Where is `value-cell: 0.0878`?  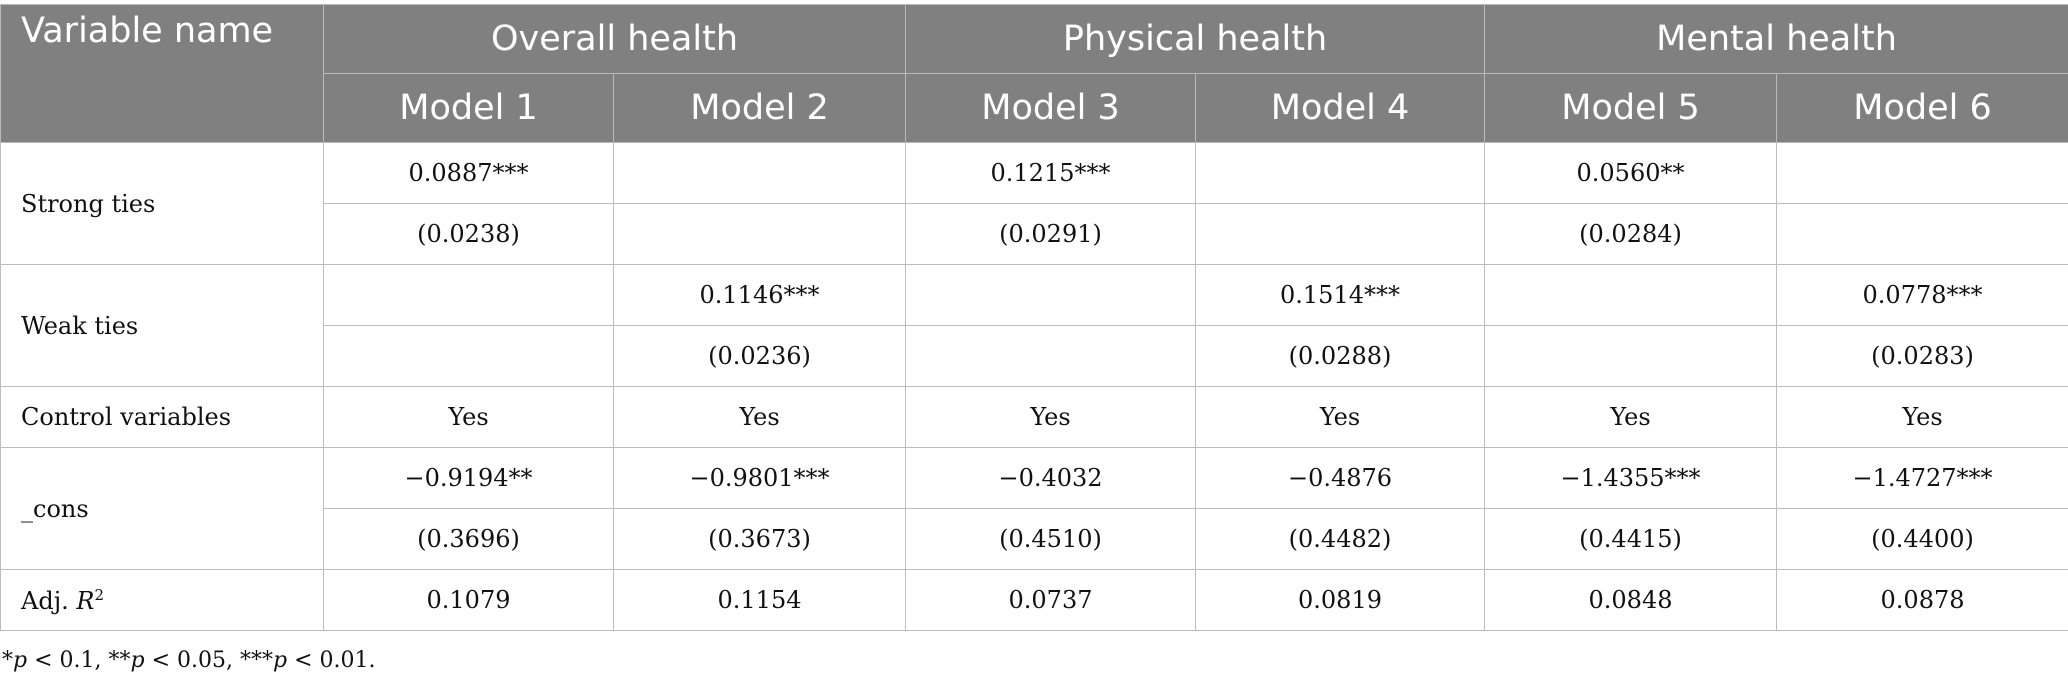 value-cell: 0.0878 is located at coordinates (1922, 600).